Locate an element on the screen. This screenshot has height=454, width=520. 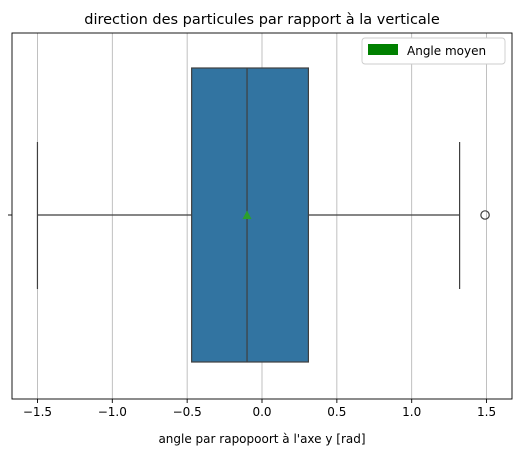
x-axis-ticks: −1.5 −1.0 −0.5 0.0 0.5 1.0 1.5 is located at coordinates (259, 409).